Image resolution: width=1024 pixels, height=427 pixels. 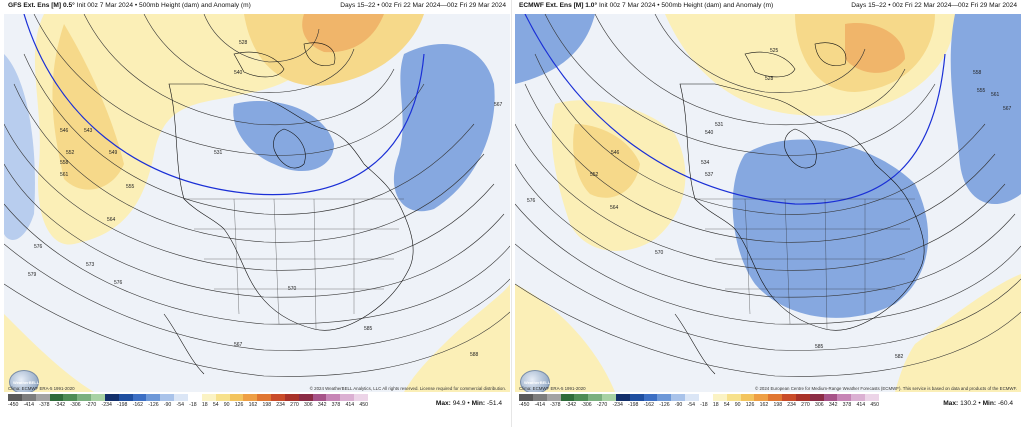 What do you see at coordinates (28, 405) in the screenshot?
I see `scale-tick-label: -414` at bounding box center [28, 405].